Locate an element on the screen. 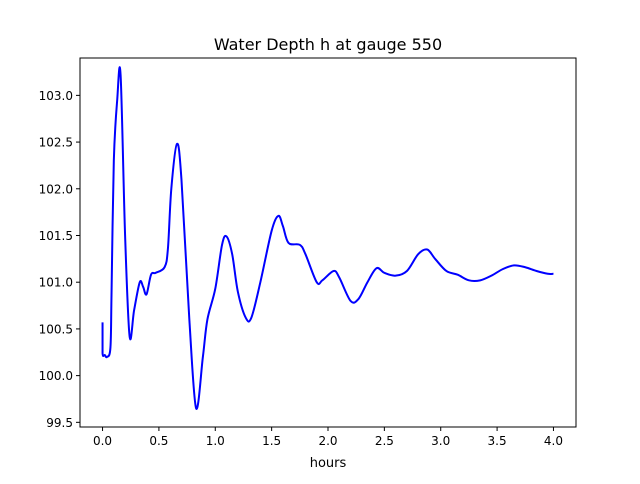 The height and width of the screenshot is (484, 640). x-tick-label: 0.0 is located at coordinates (102, 441).